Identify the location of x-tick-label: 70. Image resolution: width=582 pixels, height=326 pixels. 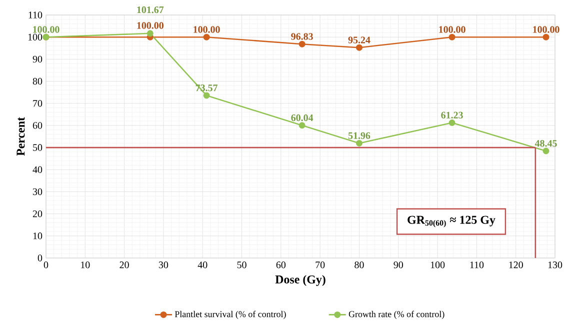
(320, 265).